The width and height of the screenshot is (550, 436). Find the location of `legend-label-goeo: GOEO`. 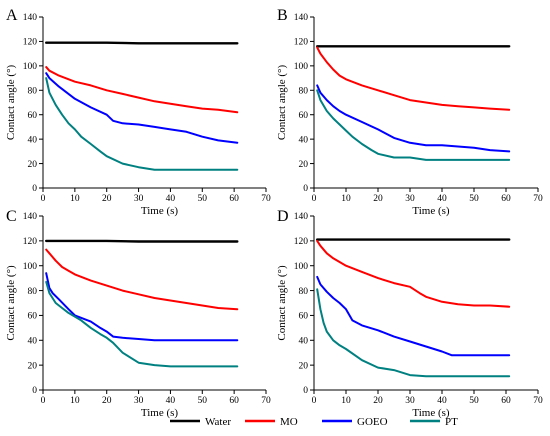

legend-label-goeo: GOEO is located at coordinates (372, 422).